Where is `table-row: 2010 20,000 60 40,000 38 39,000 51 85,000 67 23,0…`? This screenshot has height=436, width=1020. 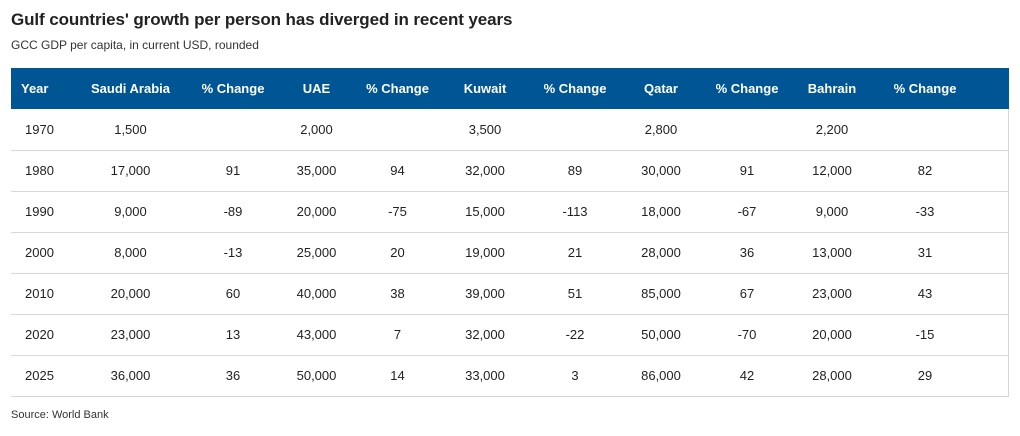
table-row: 2010 20,000 60 40,000 38 39,000 51 85,000 67 23,0… is located at coordinates (510, 293).